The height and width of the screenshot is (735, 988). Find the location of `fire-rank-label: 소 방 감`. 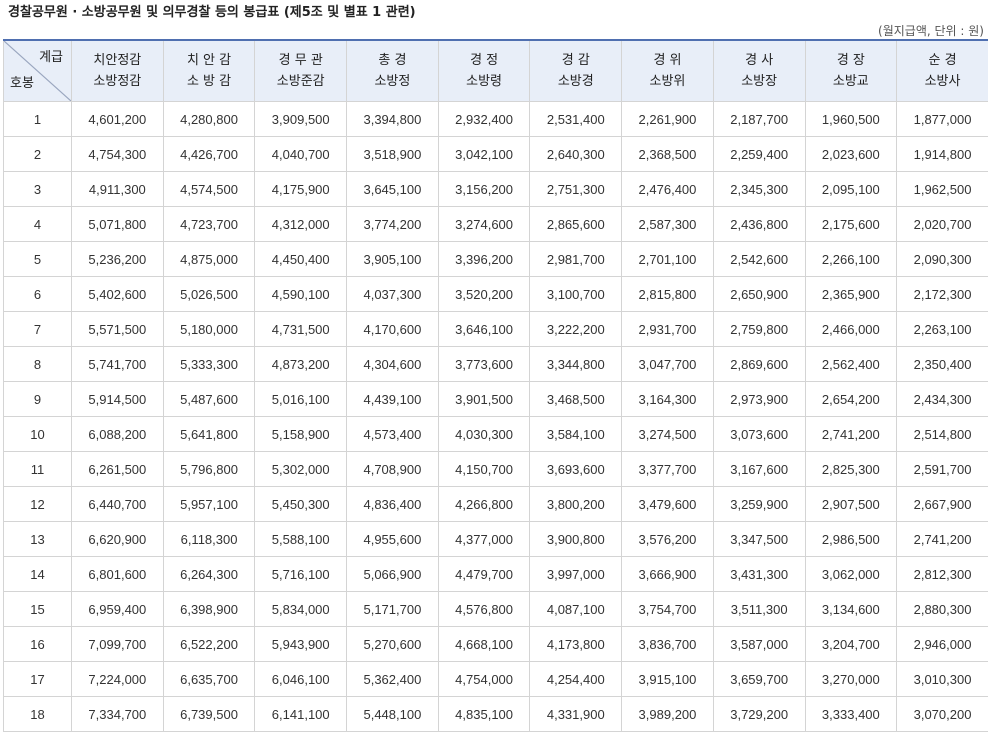

fire-rank-label: 소 방 감 is located at coordinates (209, 81).